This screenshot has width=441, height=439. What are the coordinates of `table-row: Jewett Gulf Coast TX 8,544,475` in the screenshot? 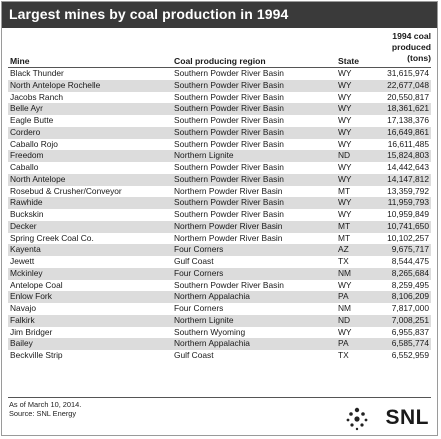 It's located at (219, 262).